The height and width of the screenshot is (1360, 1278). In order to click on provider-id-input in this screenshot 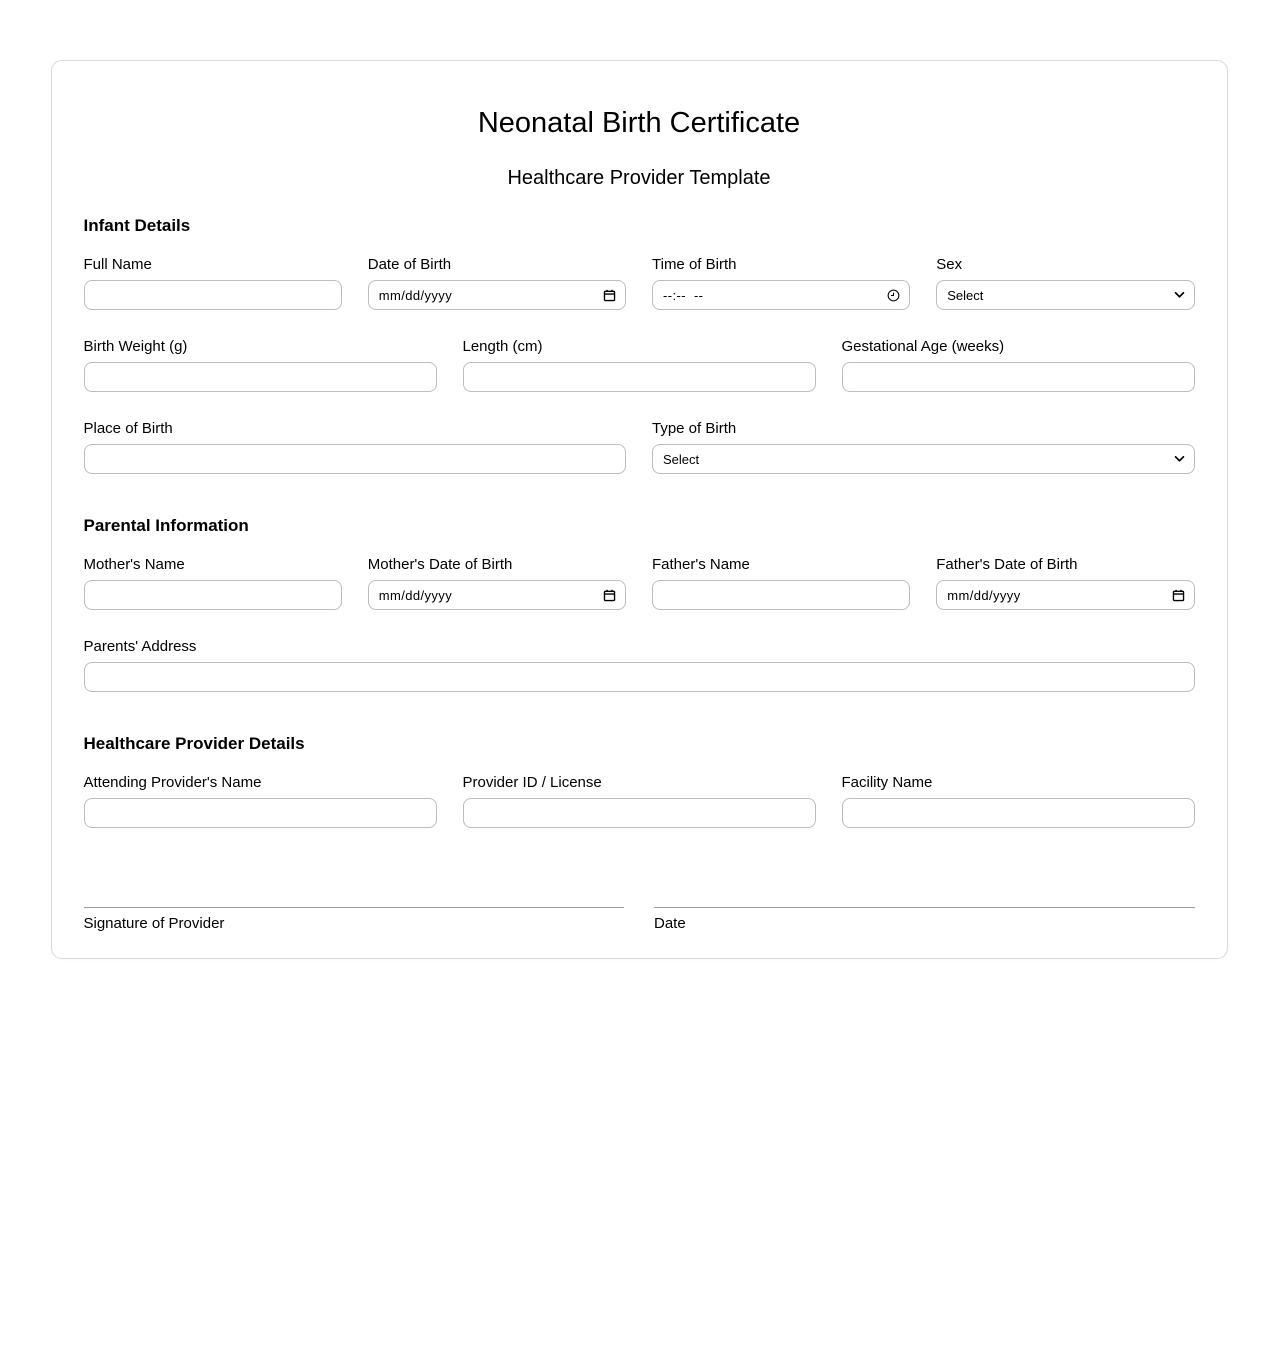, I will do `click(639, 813)`.